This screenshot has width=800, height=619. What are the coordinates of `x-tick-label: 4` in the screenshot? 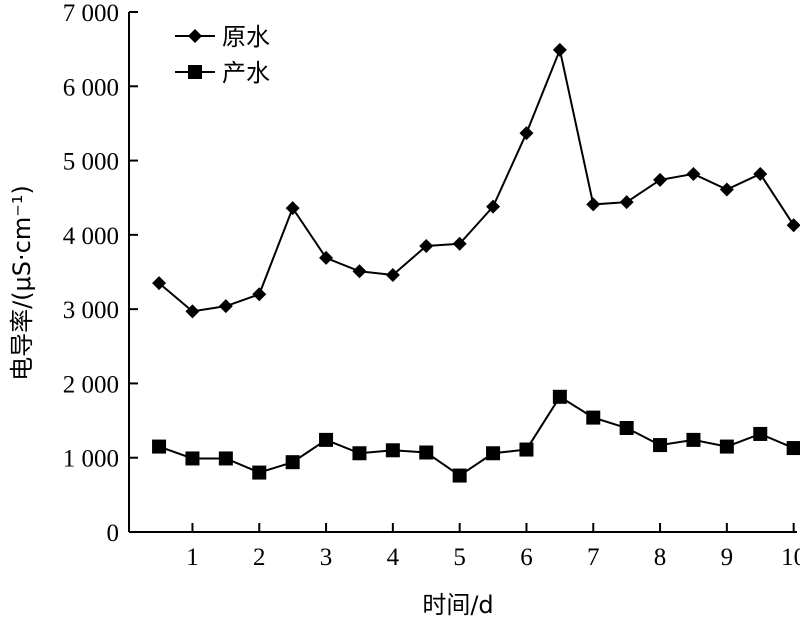 It's located at (393, 557).